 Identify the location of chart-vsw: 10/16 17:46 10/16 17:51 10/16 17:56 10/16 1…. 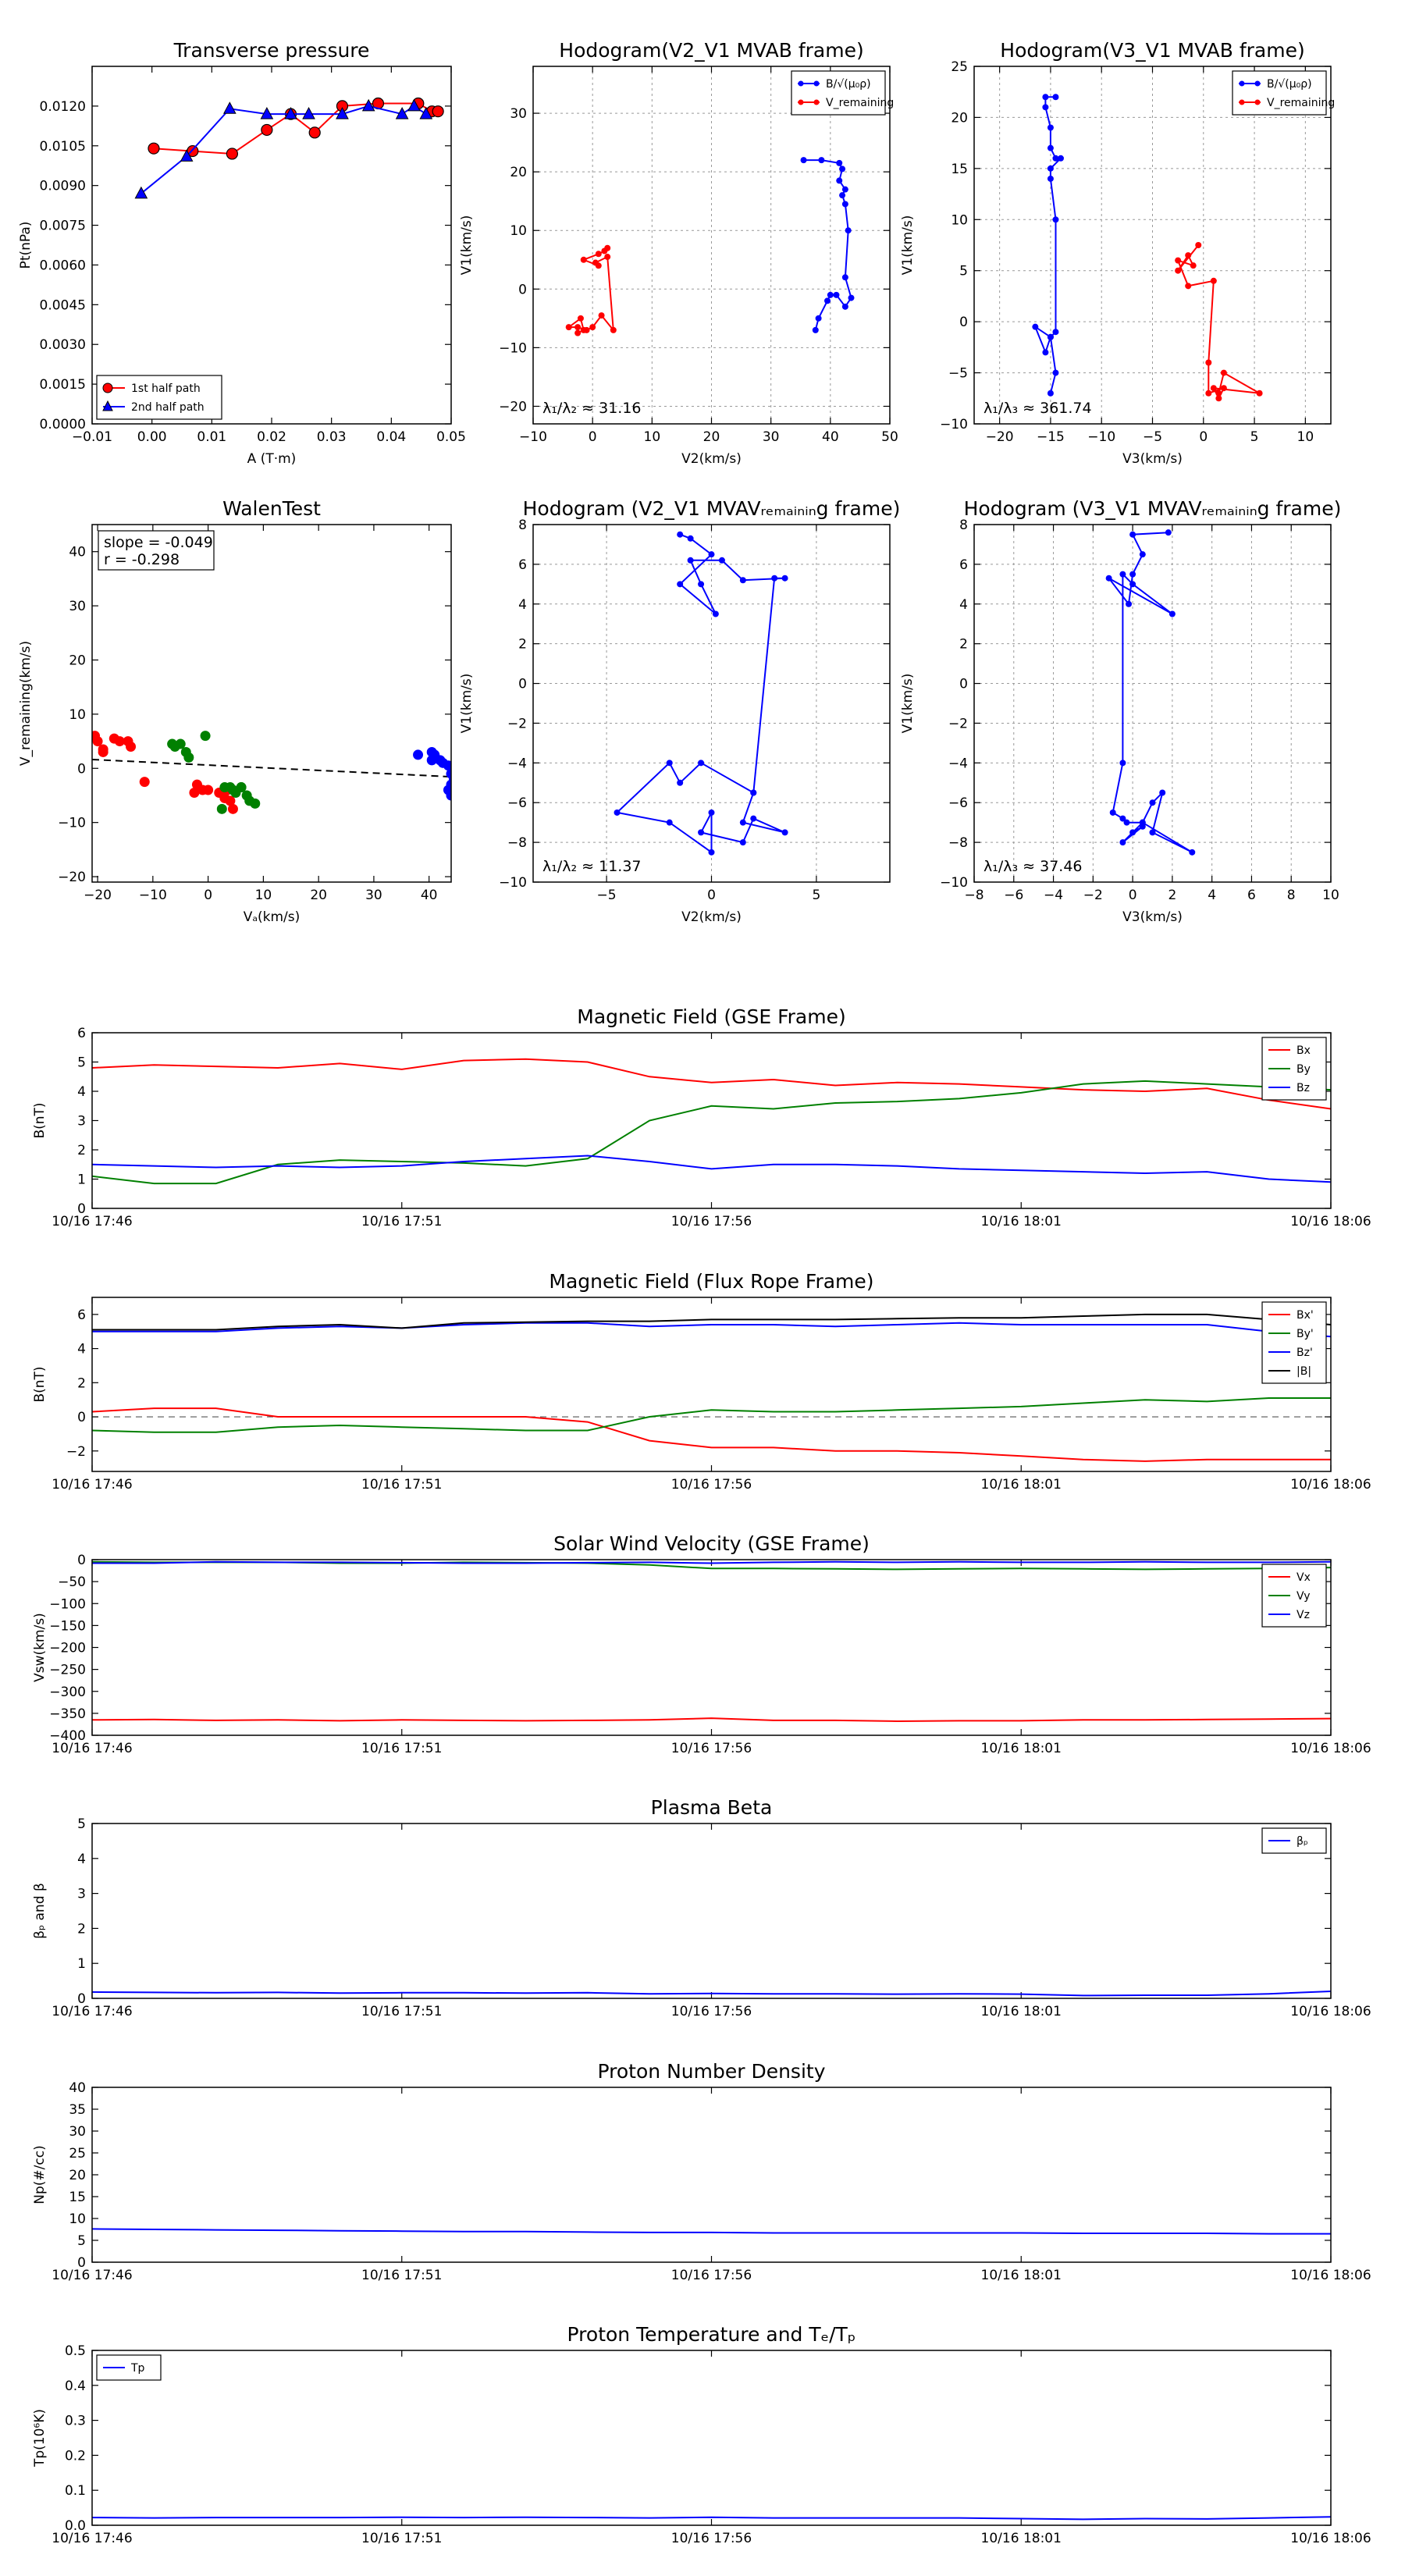
(702, 1644).